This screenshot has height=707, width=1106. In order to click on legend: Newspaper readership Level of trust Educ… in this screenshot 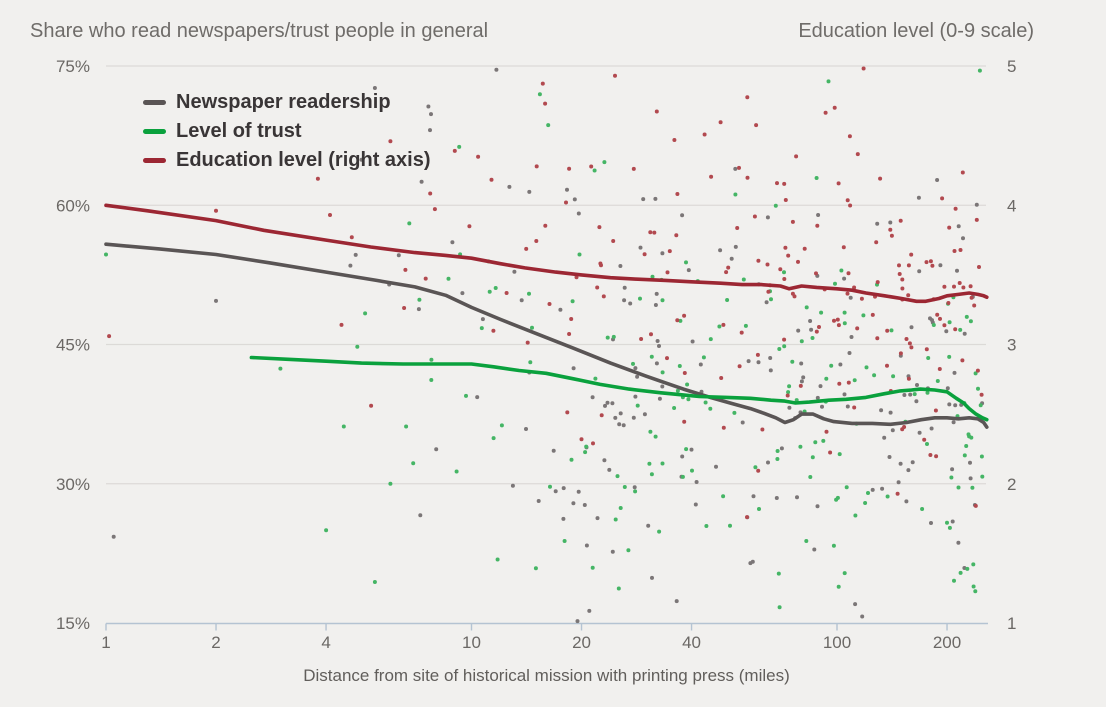, I will do `click(287, 131)`.